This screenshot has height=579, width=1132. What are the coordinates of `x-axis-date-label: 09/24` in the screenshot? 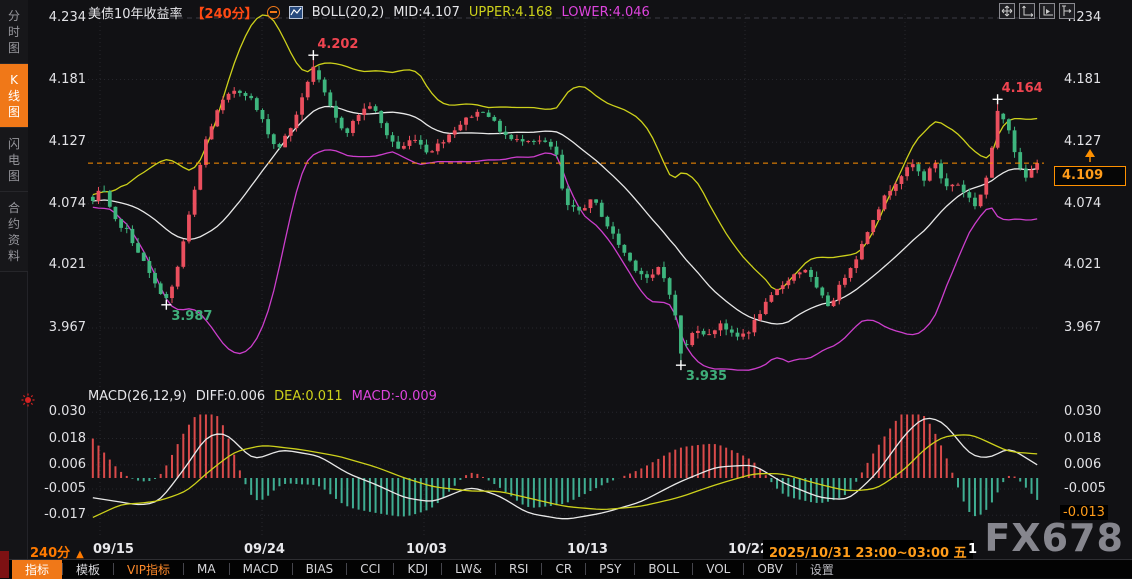 It's located at (264, 549).